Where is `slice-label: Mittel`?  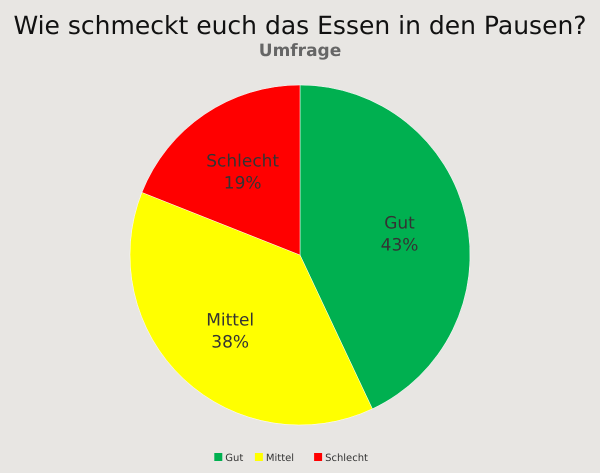 slice-label: Mittel is located at coordinates (230, 320).